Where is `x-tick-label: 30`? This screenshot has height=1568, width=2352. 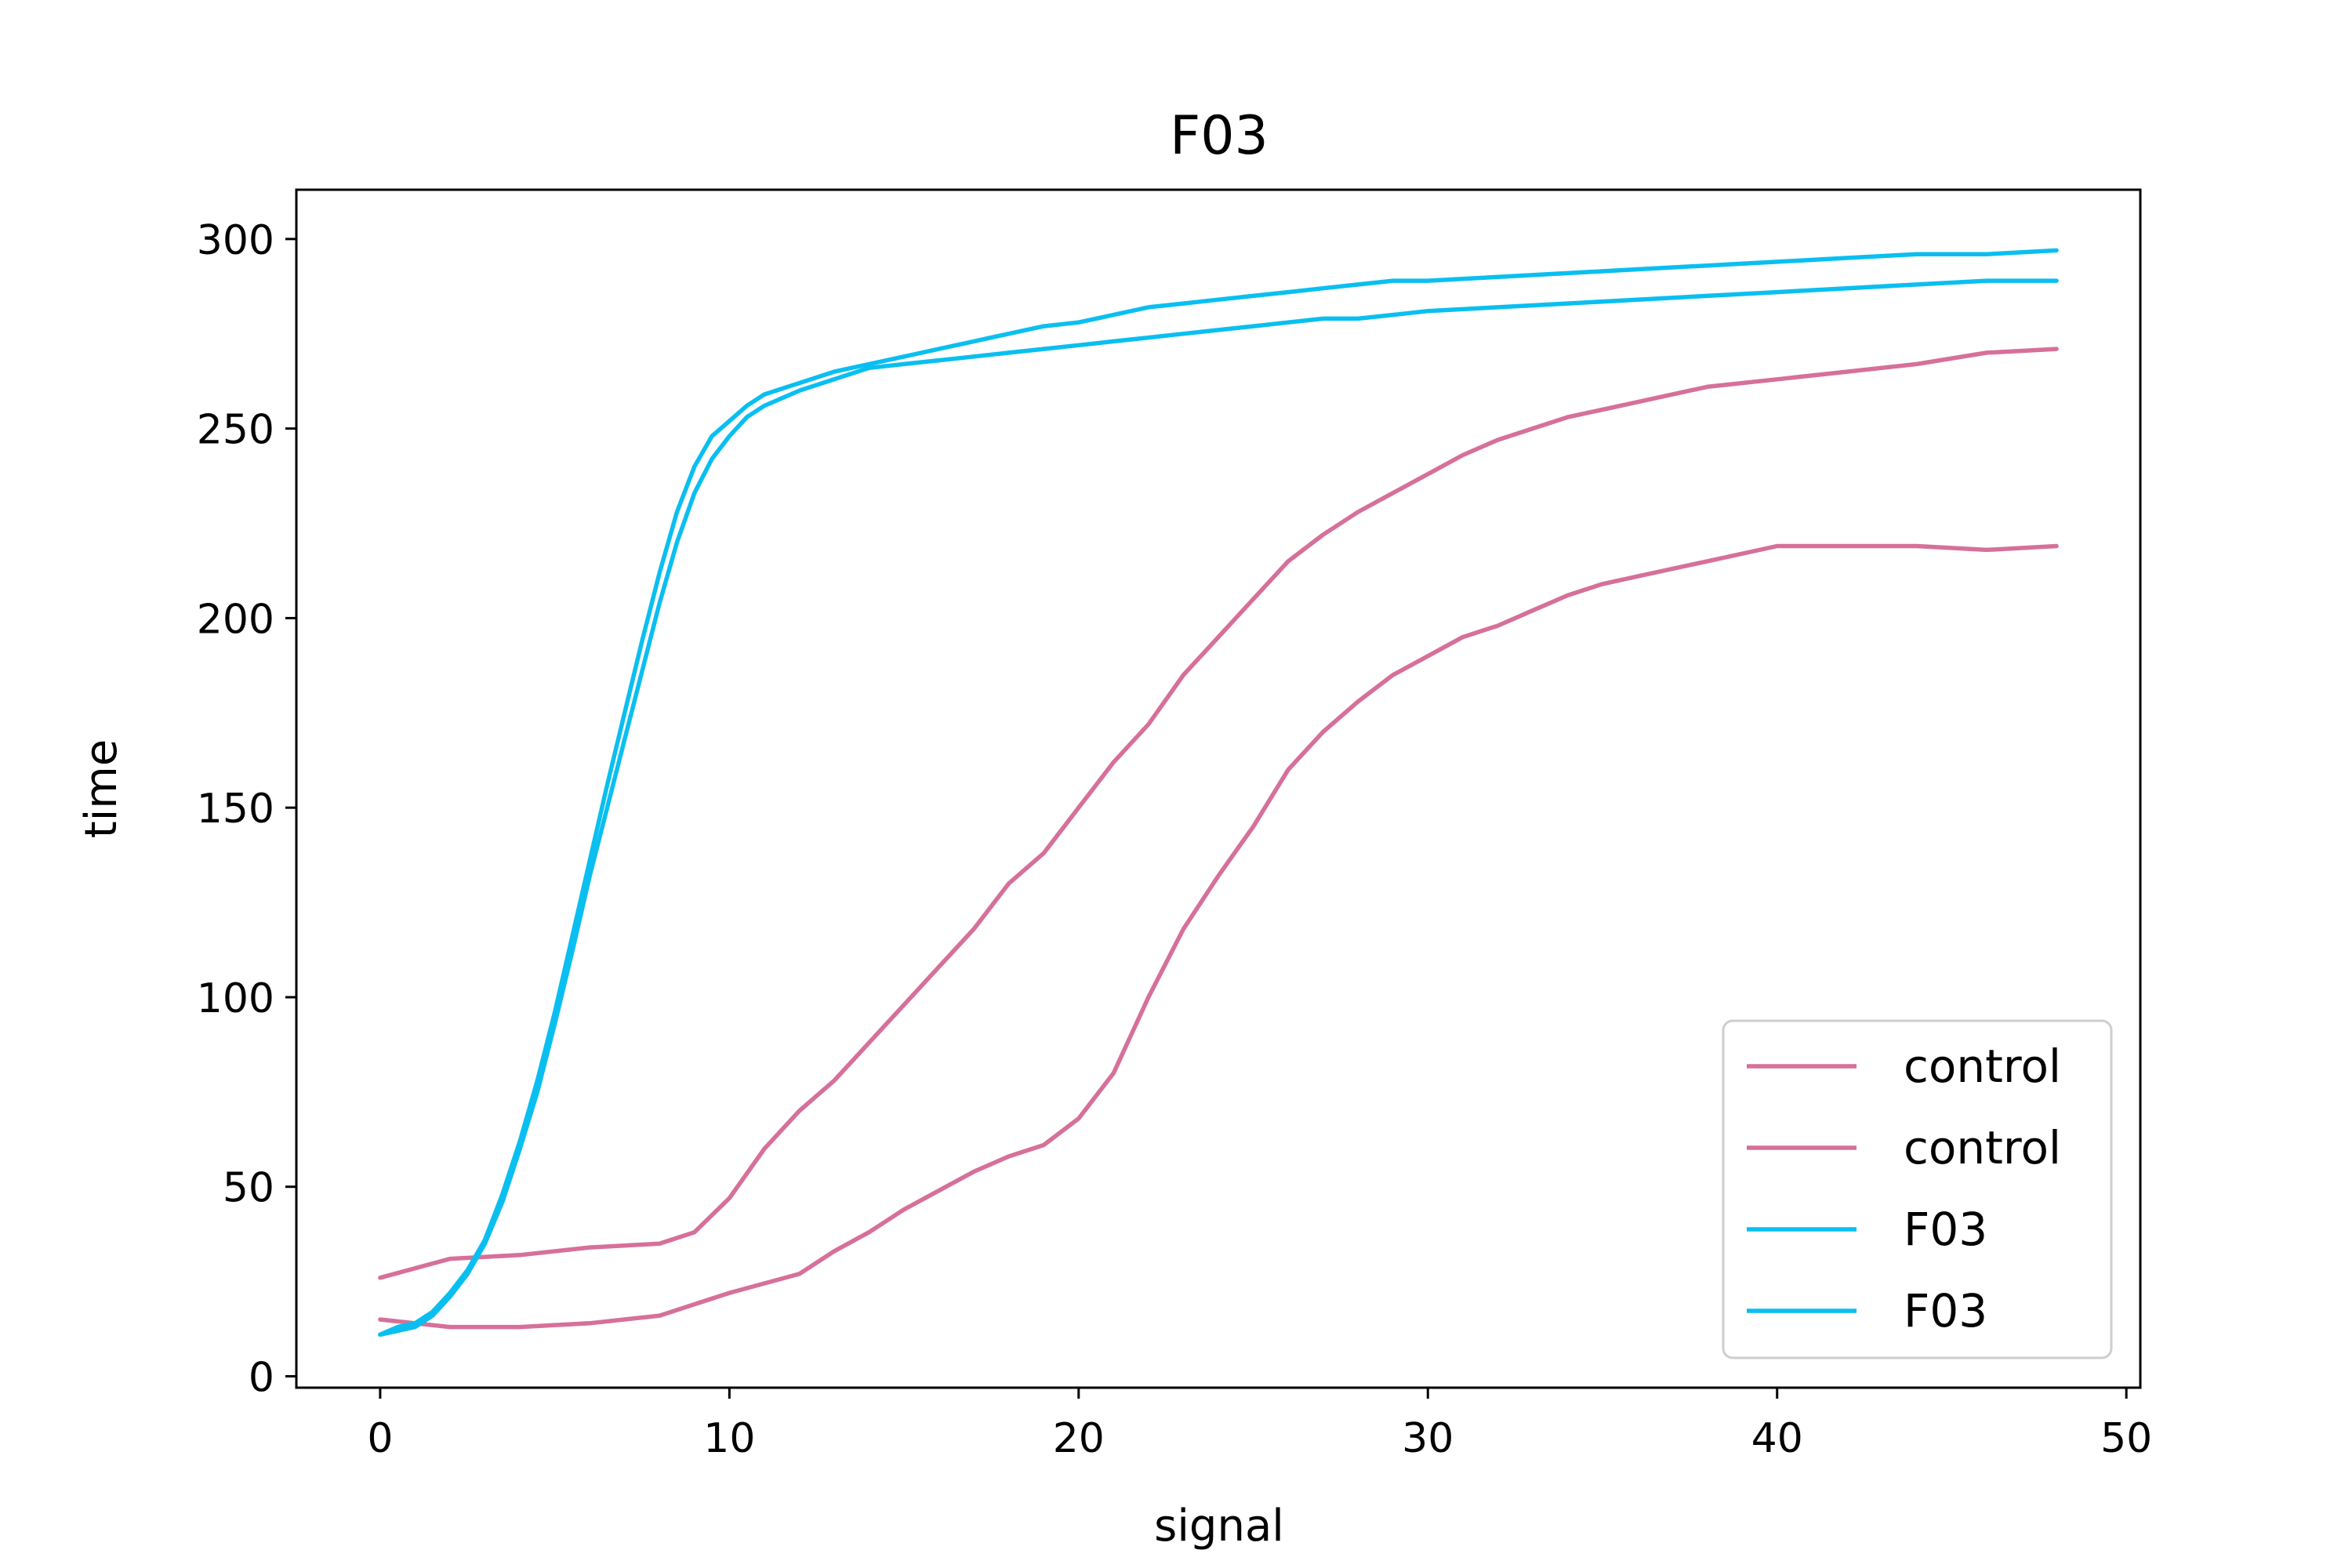 x-tick-label: 30 is located at coordinates (1428, 1438).